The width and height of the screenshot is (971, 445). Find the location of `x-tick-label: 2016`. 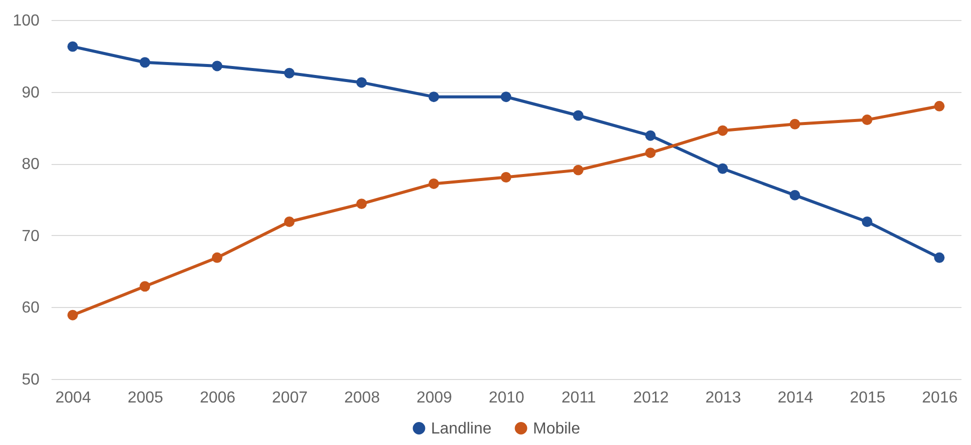

x-tick-label: 2016 is located at coordinates (940, 398).